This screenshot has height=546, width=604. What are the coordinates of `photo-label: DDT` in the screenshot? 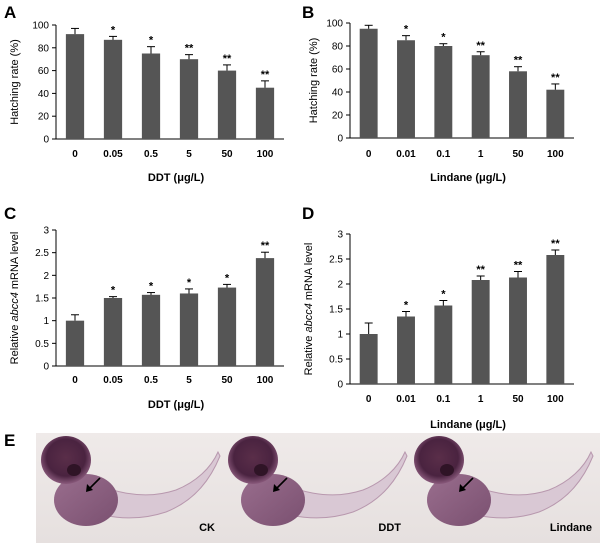 It's located at (389, 528).